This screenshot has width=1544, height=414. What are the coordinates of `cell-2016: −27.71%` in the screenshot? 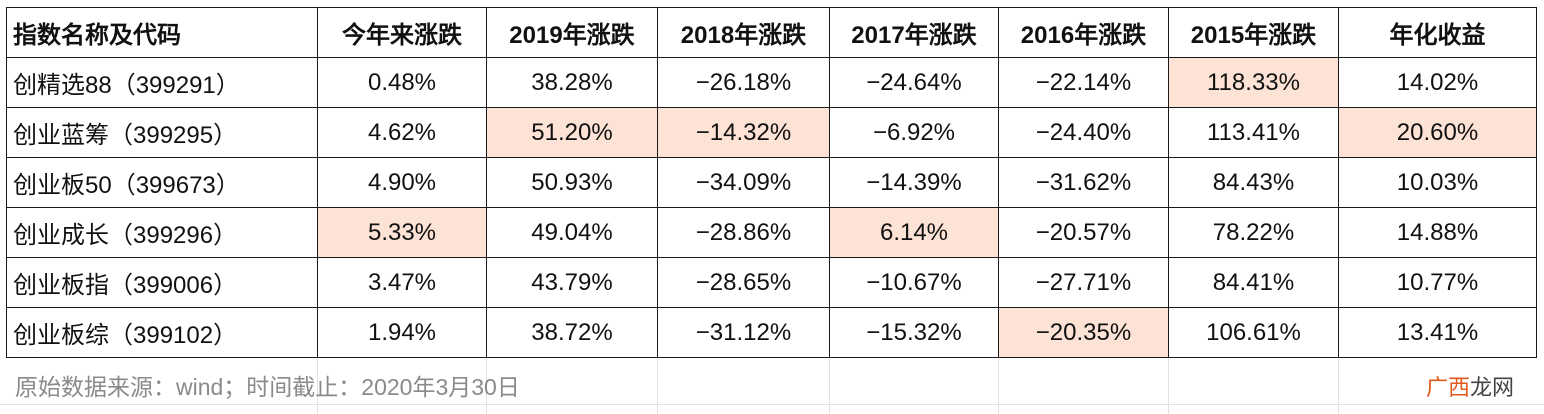 It's located at (1083, 282).